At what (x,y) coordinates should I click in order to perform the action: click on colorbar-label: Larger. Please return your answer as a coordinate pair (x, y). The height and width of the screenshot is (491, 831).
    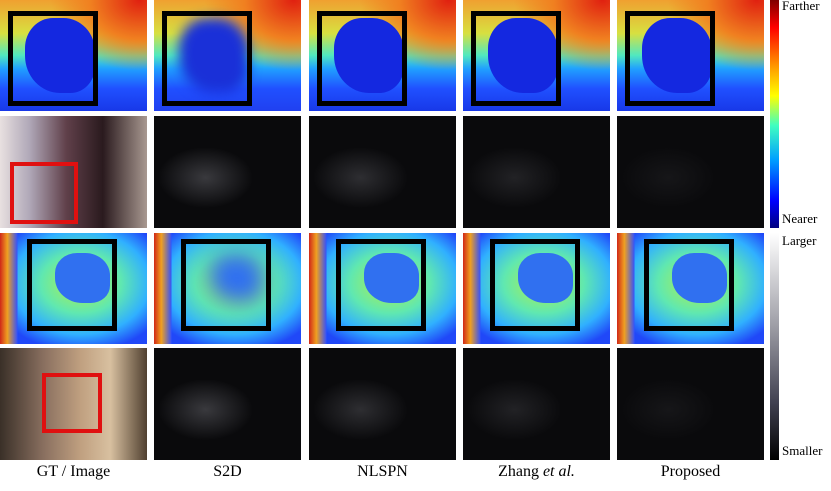
    Looking at the image, I should click on (799, 240).